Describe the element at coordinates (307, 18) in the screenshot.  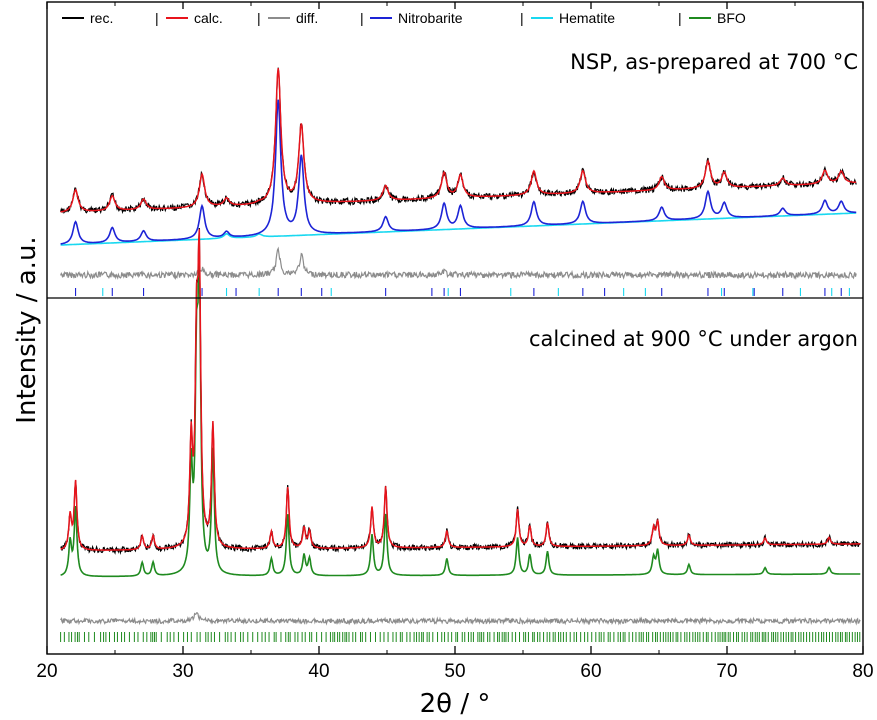
I see `legend-label-2: diff.` at that location.